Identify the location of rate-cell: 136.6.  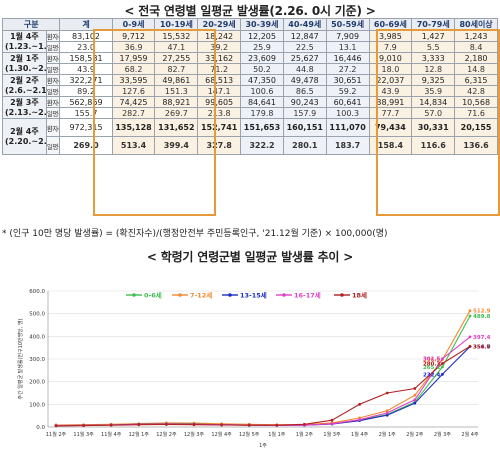
(476, 145).